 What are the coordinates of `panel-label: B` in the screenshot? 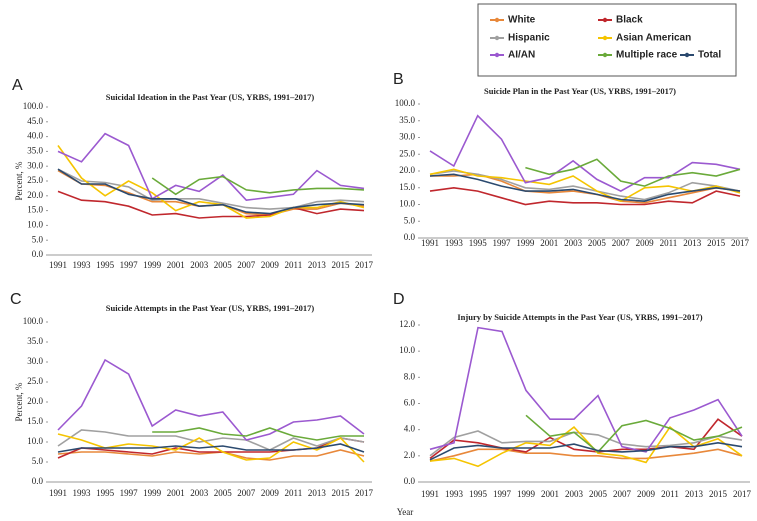 It's located at (398, 79).